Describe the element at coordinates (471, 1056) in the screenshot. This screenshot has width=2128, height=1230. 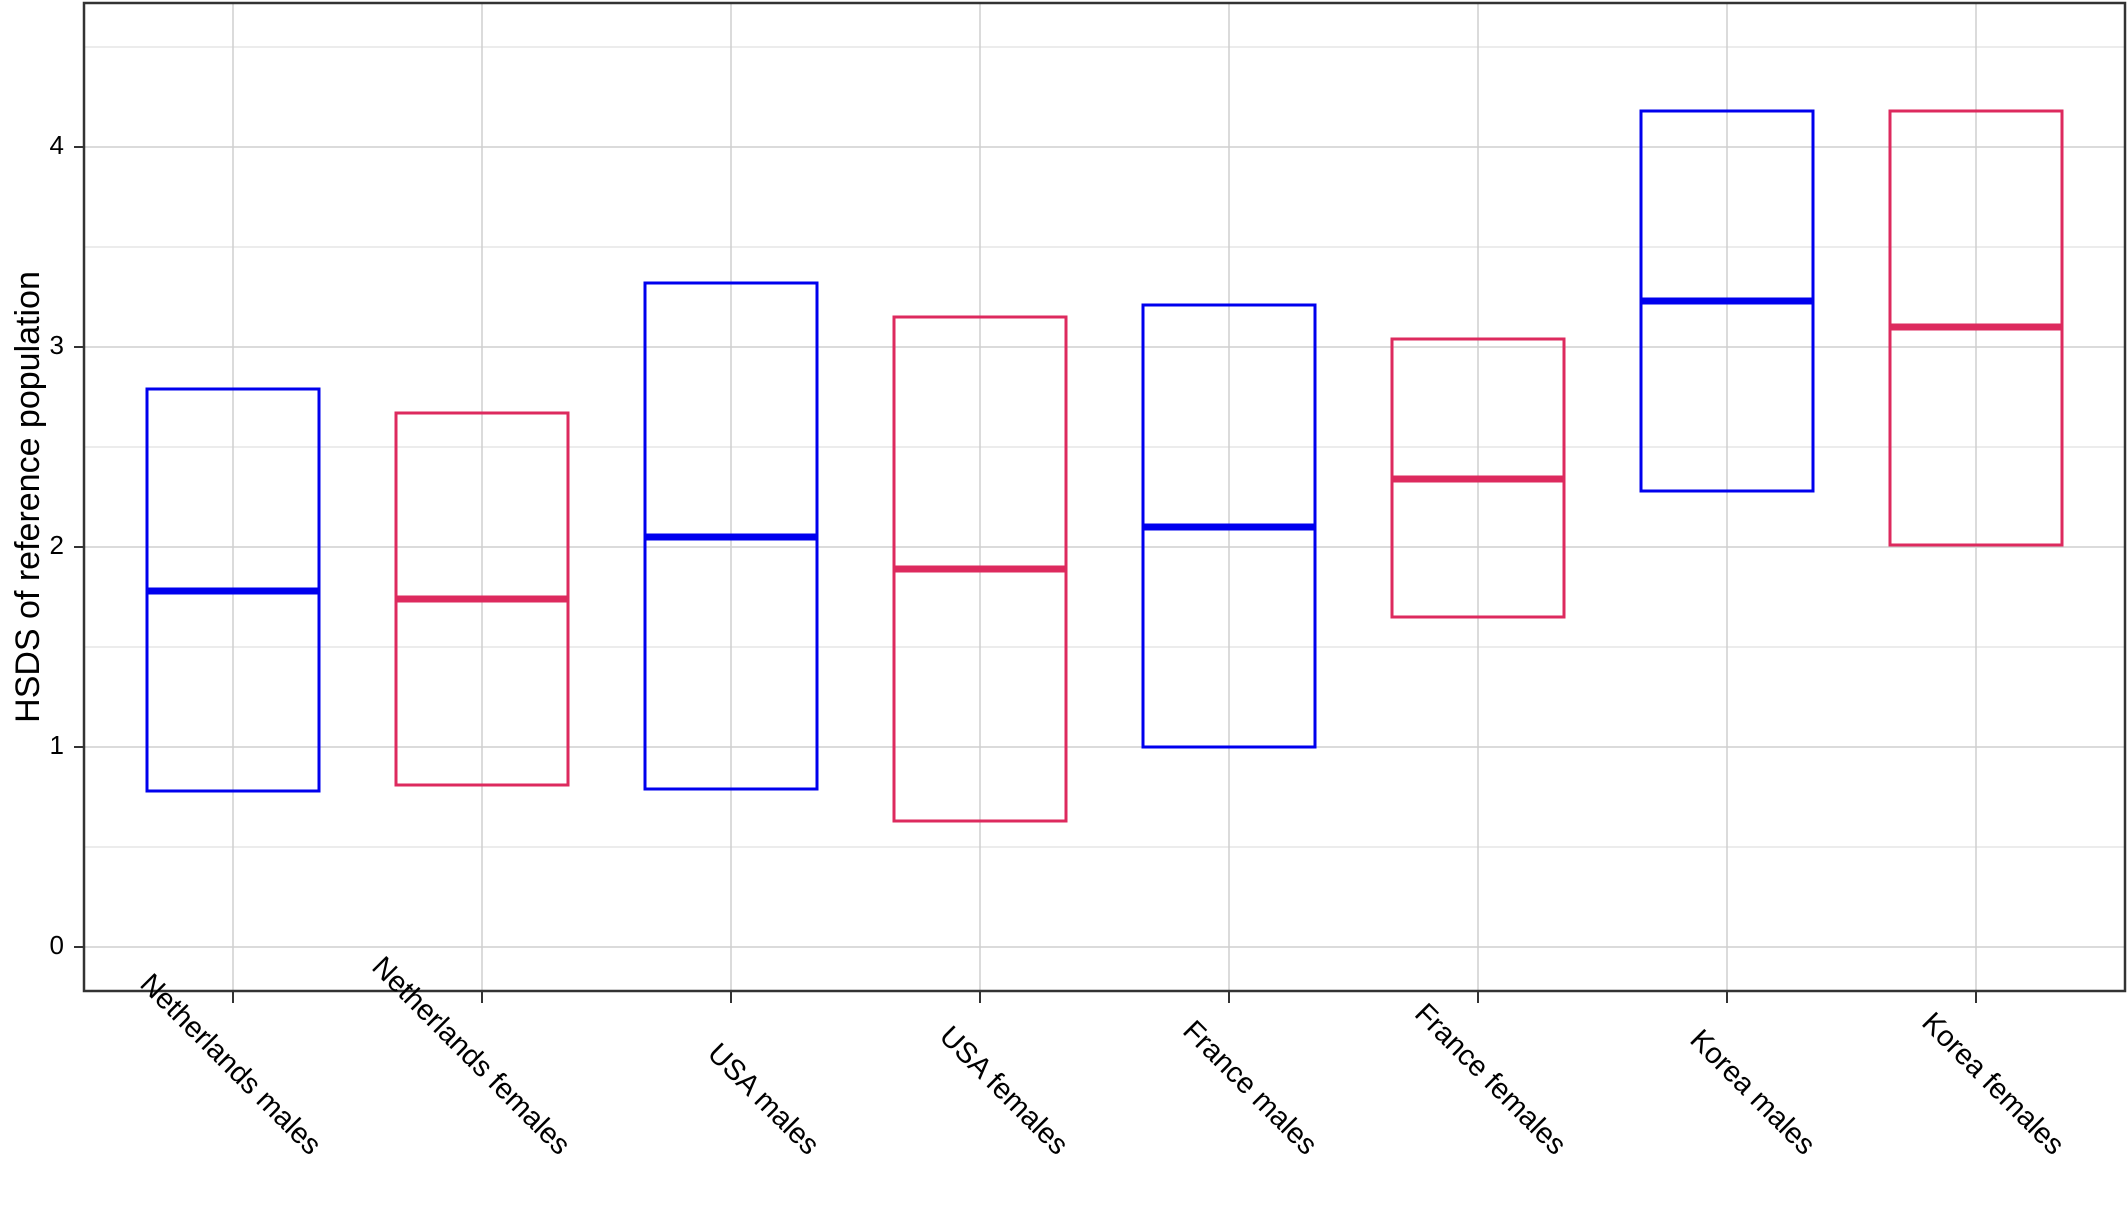
I see `x-tick-label: Netherlands females` at that location.